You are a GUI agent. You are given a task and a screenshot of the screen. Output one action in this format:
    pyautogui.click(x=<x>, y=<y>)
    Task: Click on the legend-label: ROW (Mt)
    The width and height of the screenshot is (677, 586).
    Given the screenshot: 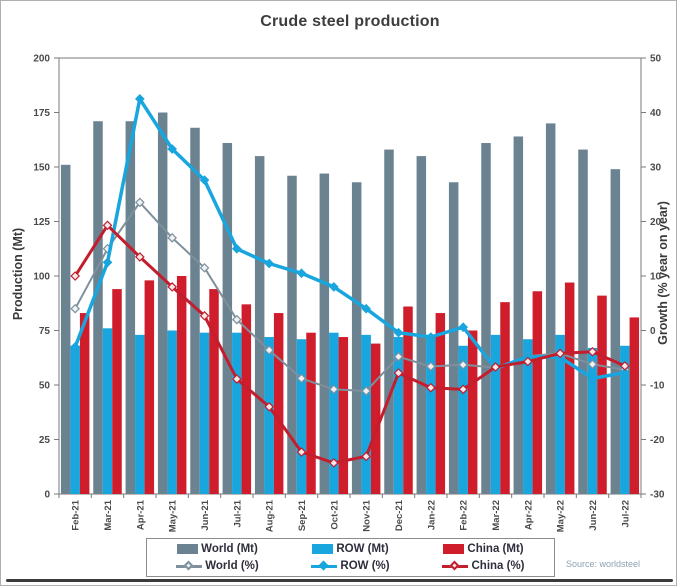 What is the action you would take?
    pyautogui.click(x=362, y=548)
    